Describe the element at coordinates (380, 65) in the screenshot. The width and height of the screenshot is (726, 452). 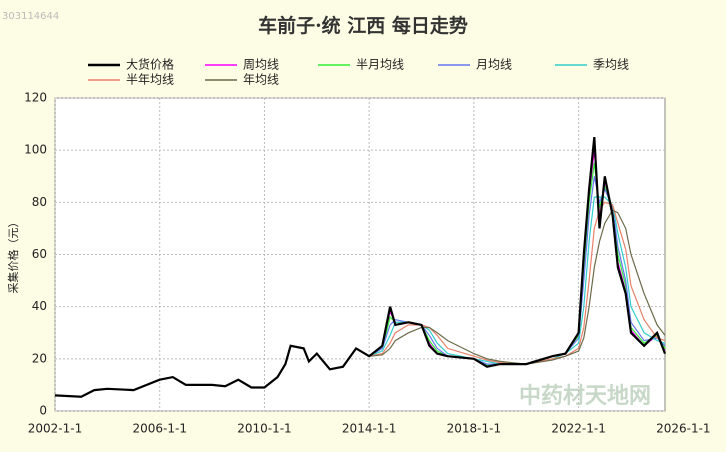
I see `legend-label: 半月均线` at that location.